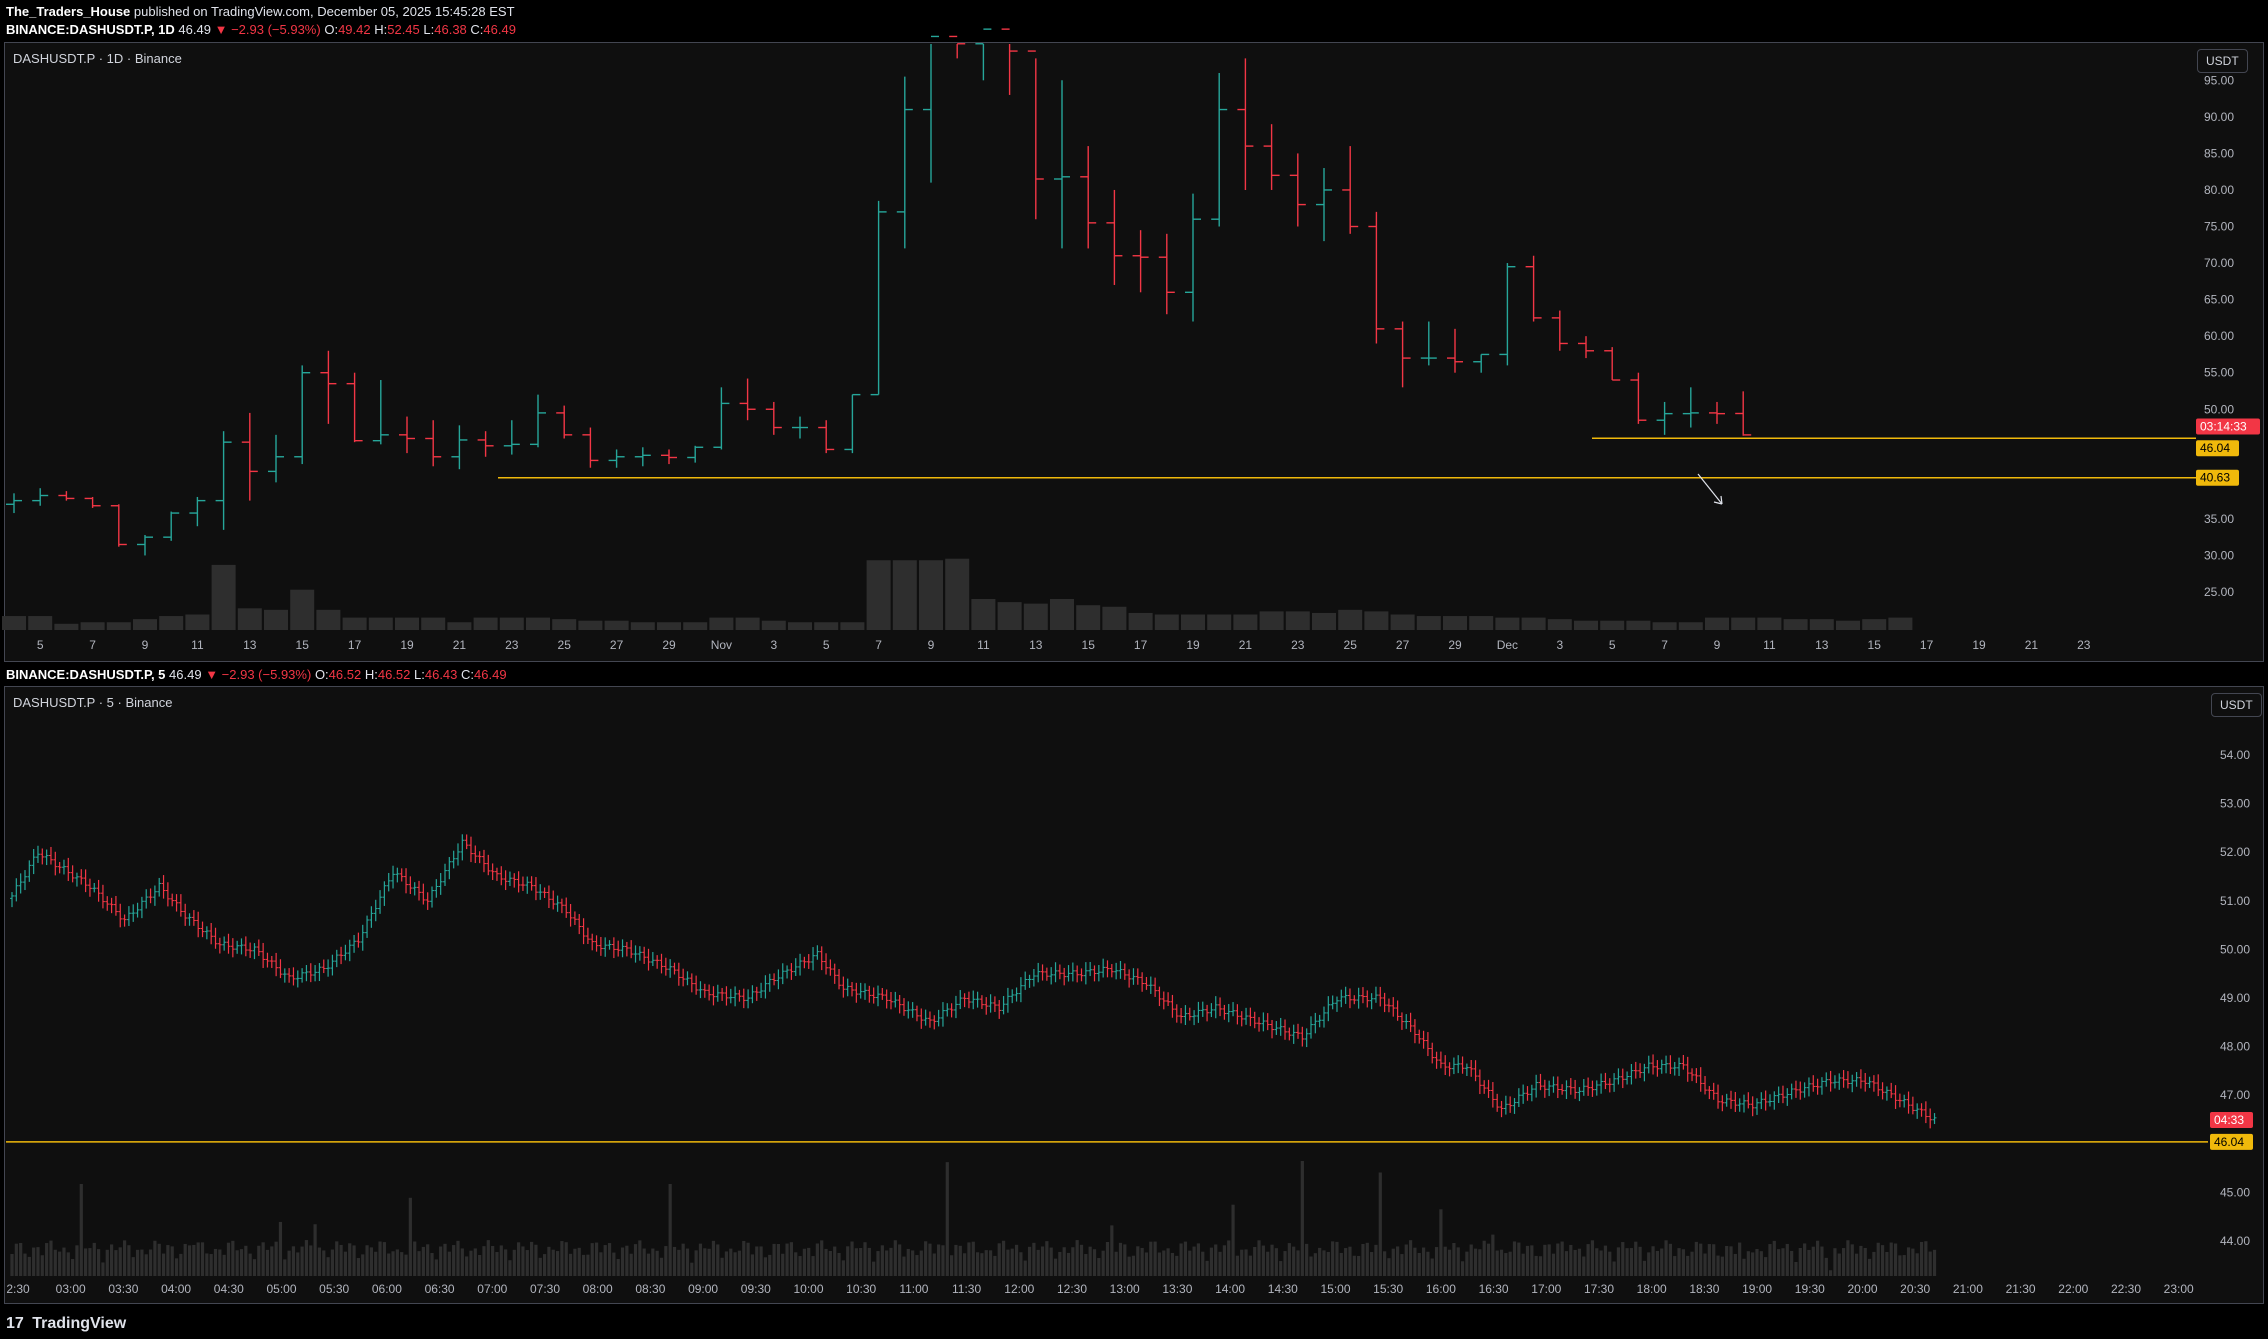  What do you see at coordinates (1494, 1289) in the screenshot?
I see `x-tick-label: 16:30` at bounding box center [1494, 1289].